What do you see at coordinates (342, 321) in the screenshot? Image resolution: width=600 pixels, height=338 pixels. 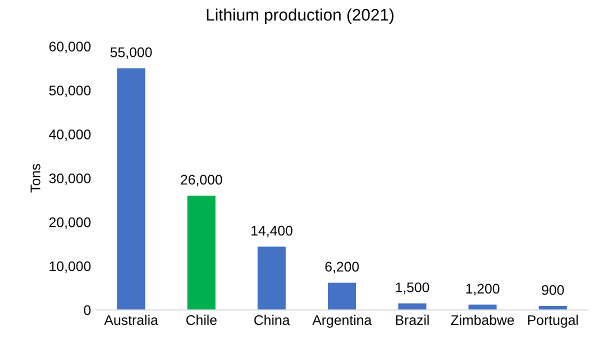 I see `x-tick-label: Argentina` at bounding box center [342, 321].